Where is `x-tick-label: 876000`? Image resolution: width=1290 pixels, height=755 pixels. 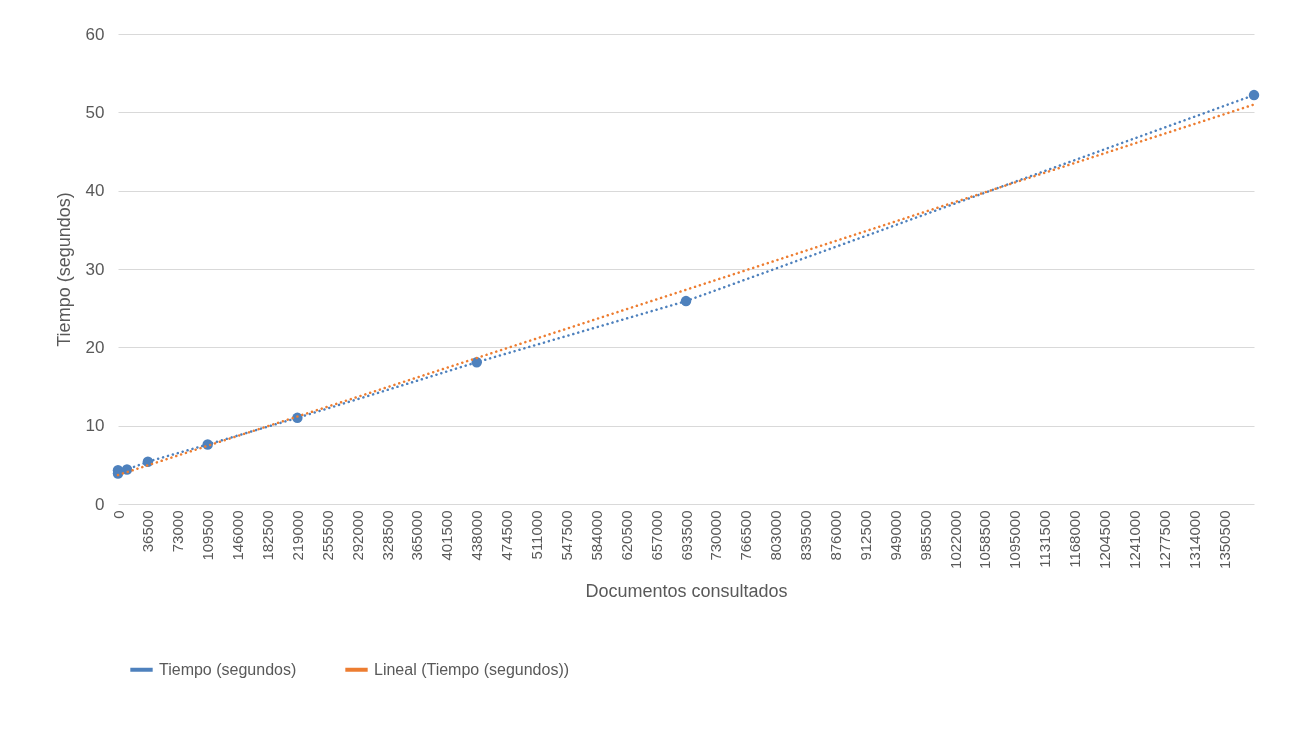 x-tick-label: 876000 is located at coordinates (835, 535).